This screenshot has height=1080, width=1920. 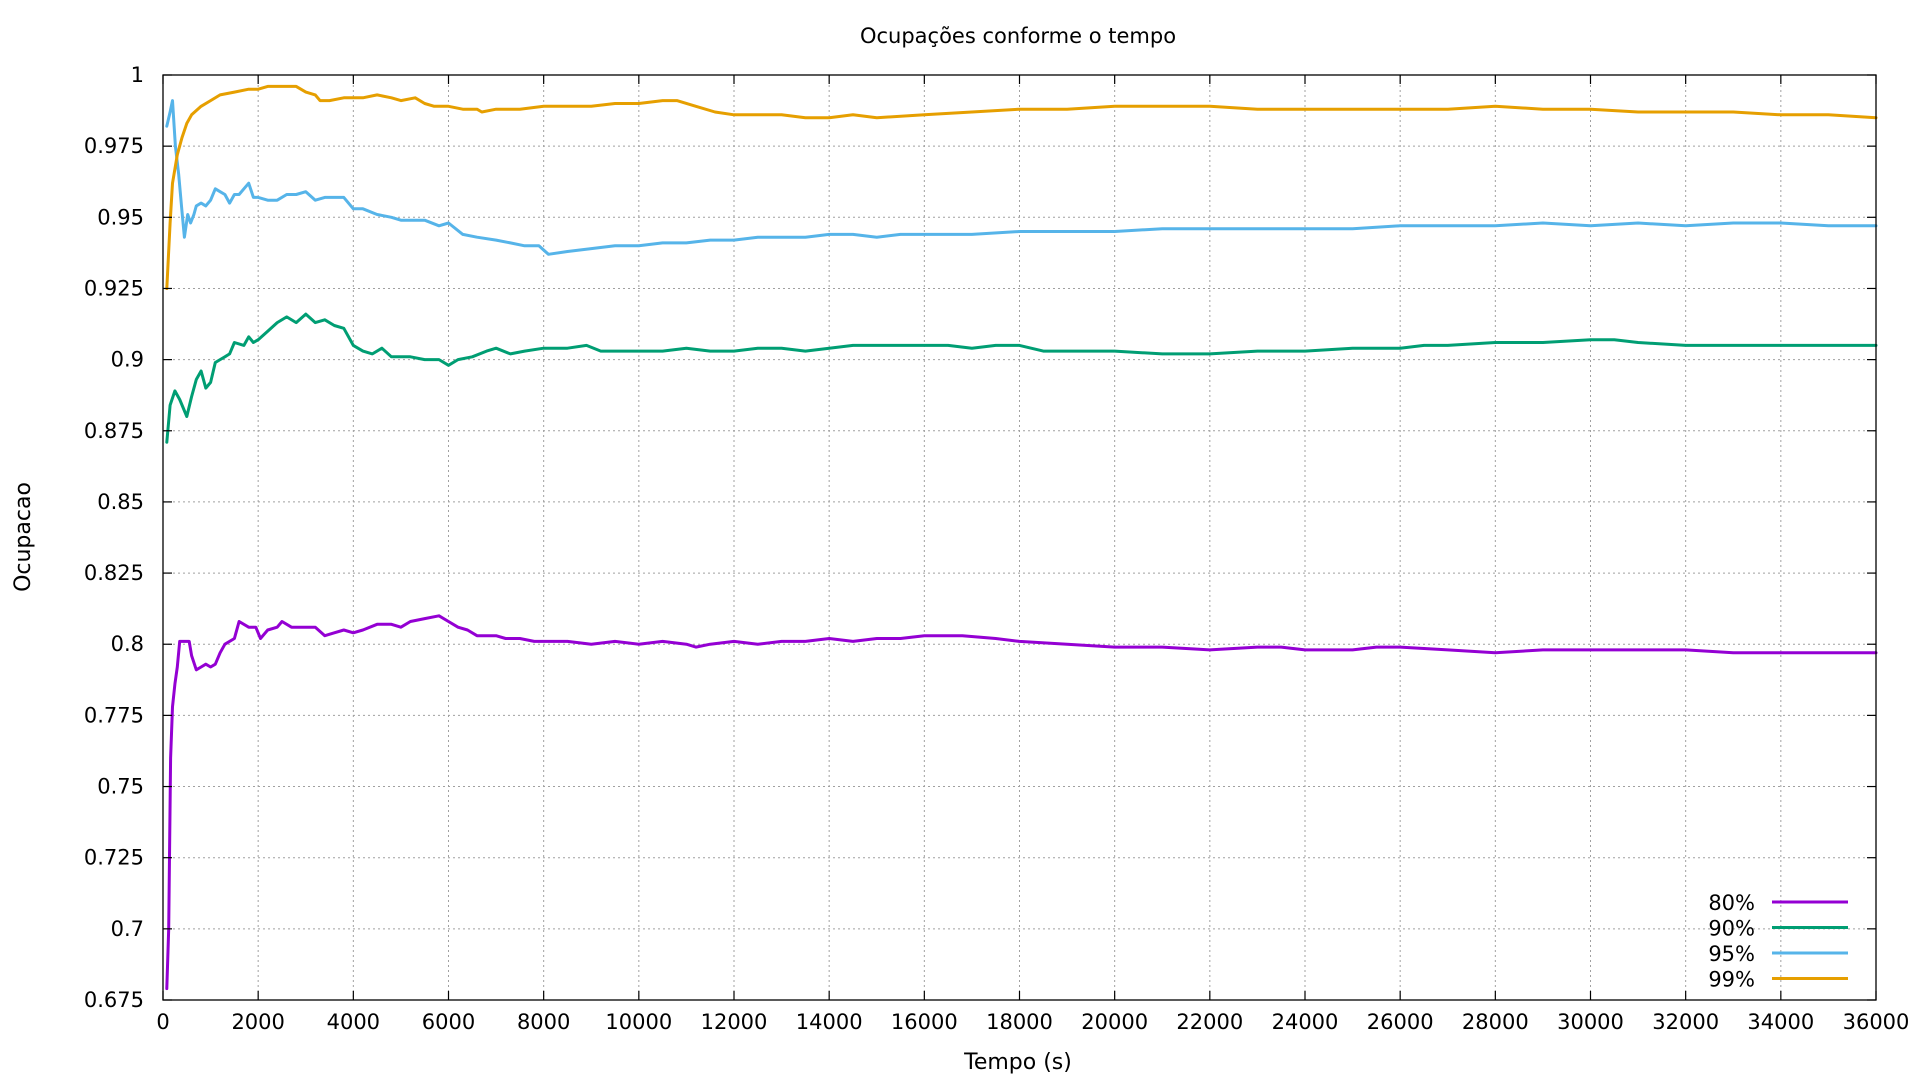 What do you see at coordinates (543, 1022) in the screenshot?
I see `x-tick-label: 8000` at bounding box center [543, 1022].